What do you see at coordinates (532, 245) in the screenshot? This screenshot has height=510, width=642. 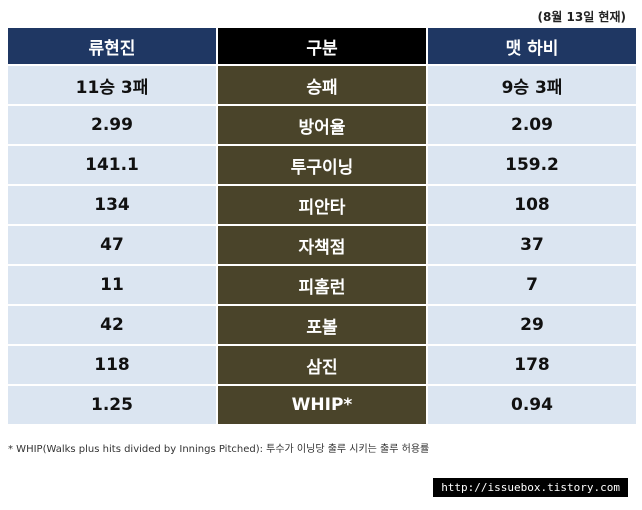 I see `right-value: 37` at bounding box center [532, 245].